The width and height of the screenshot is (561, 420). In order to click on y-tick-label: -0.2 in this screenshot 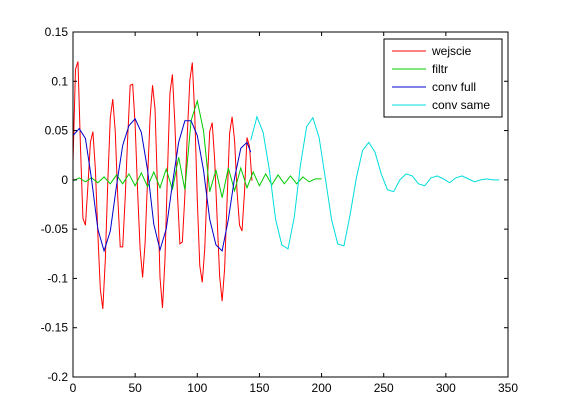, I will do `click(57, 377)`.